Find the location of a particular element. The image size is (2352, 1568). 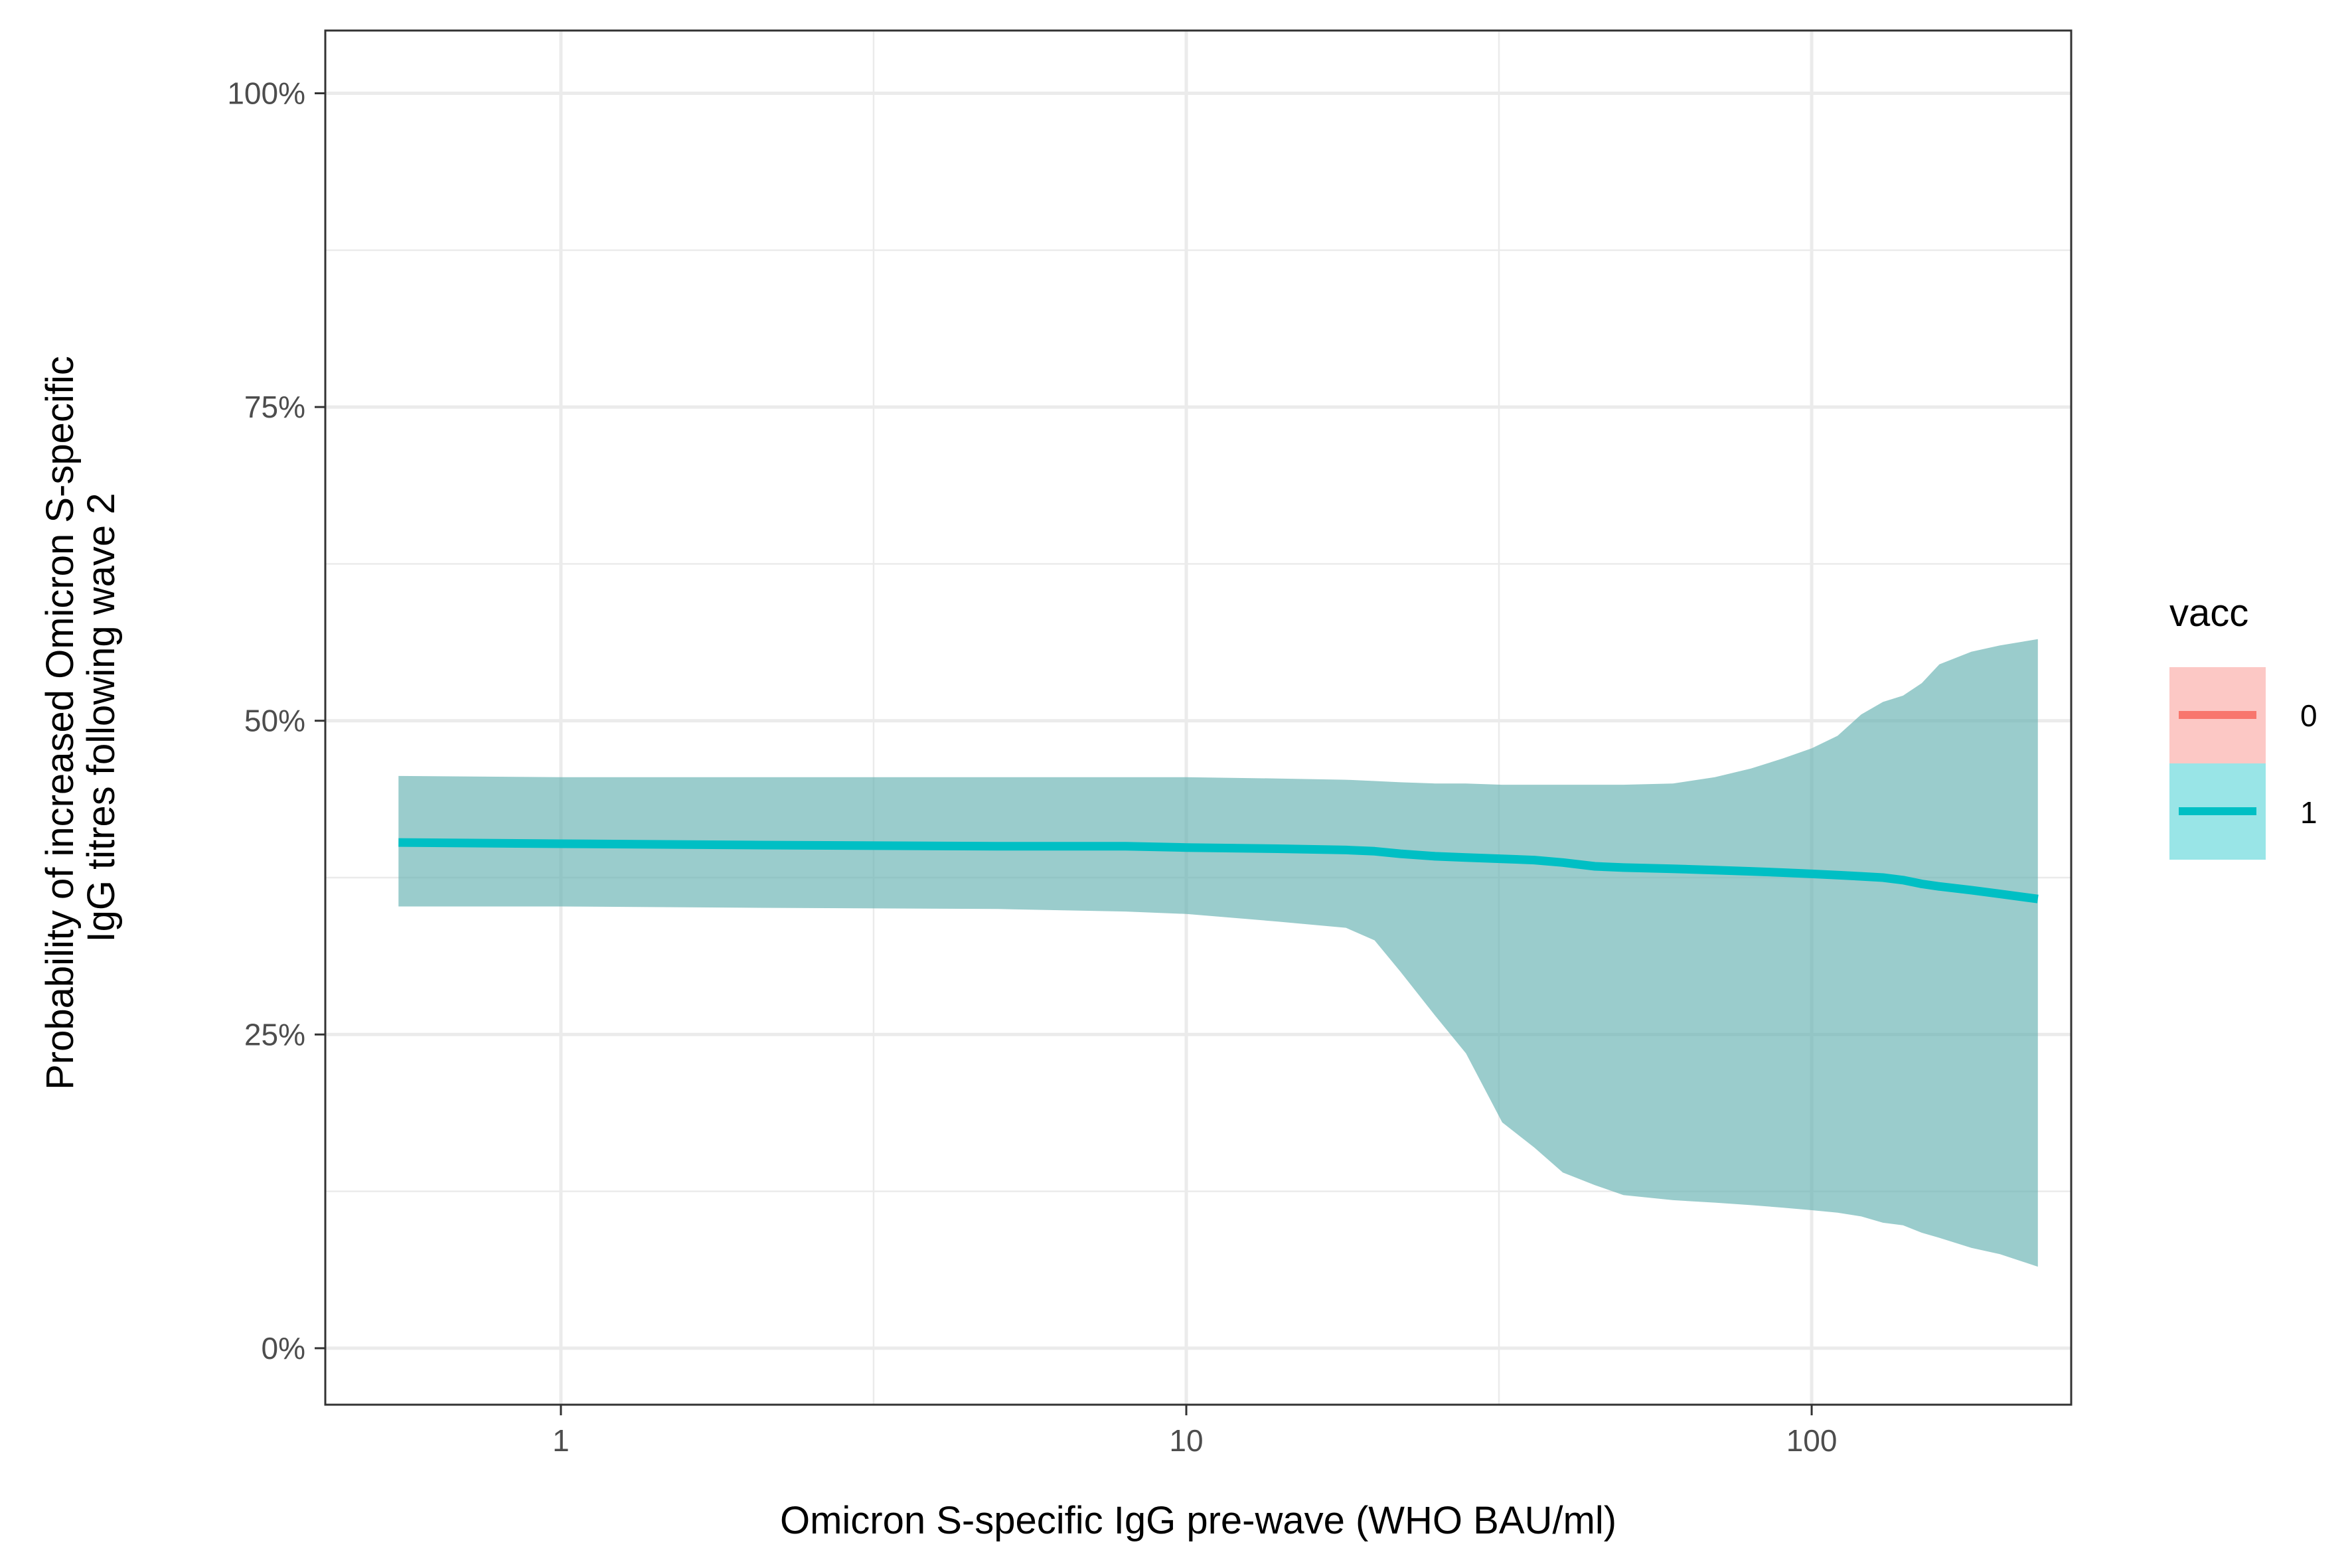

legend-title: vacc is located at coordinates (2208, 613).